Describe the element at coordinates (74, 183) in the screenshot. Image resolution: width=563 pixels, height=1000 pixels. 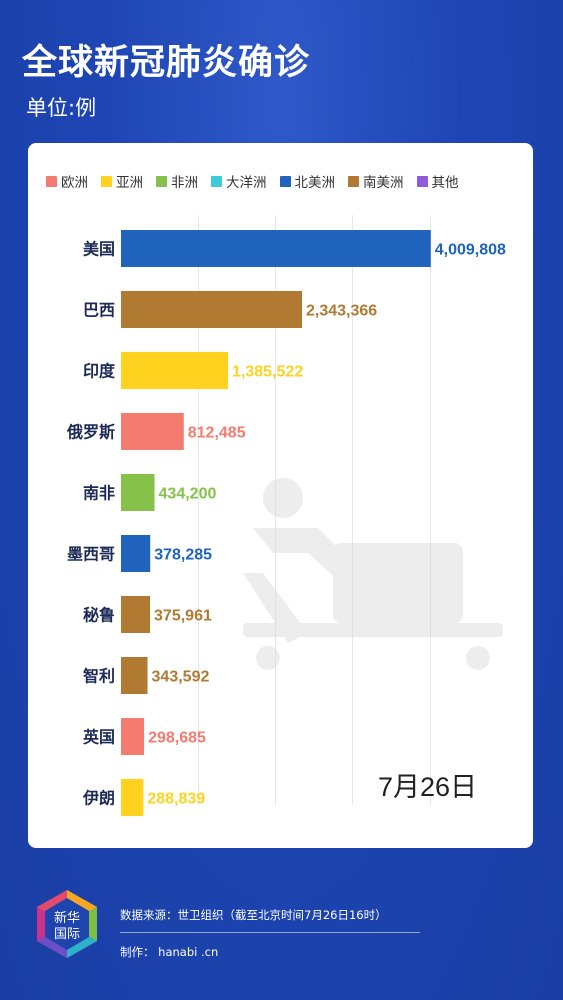
I see `legend-label: 欧洲` at that location.